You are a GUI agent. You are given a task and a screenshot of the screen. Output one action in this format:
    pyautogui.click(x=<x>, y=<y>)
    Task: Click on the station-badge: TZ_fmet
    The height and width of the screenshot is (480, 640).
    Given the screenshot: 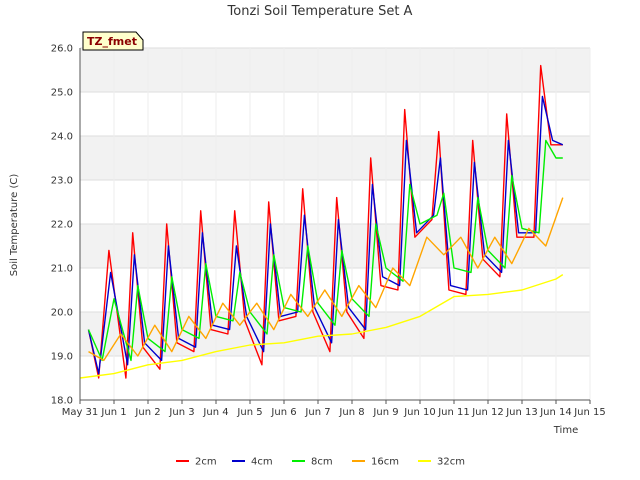 What is the action you would take?
    pyautogui.click(x=113, y=41)
    